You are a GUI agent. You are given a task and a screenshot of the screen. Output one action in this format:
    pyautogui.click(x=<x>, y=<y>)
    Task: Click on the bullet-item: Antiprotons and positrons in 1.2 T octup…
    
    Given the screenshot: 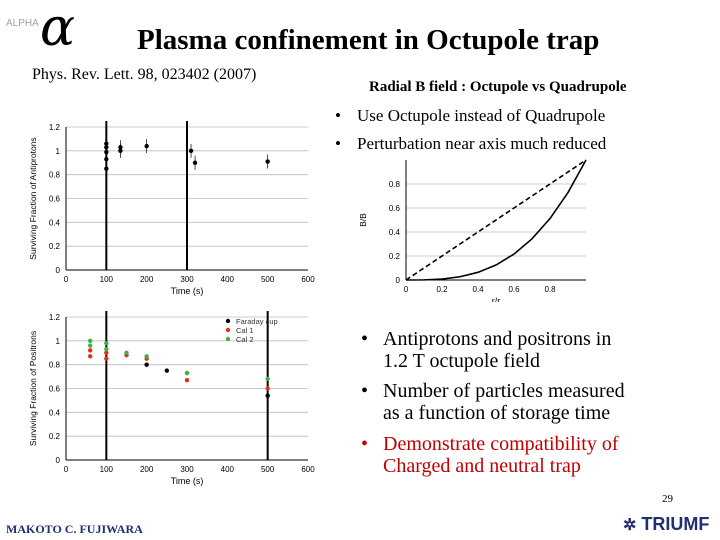 What is the action you would take?
    pyautogui.click(x=486, y=350)
    